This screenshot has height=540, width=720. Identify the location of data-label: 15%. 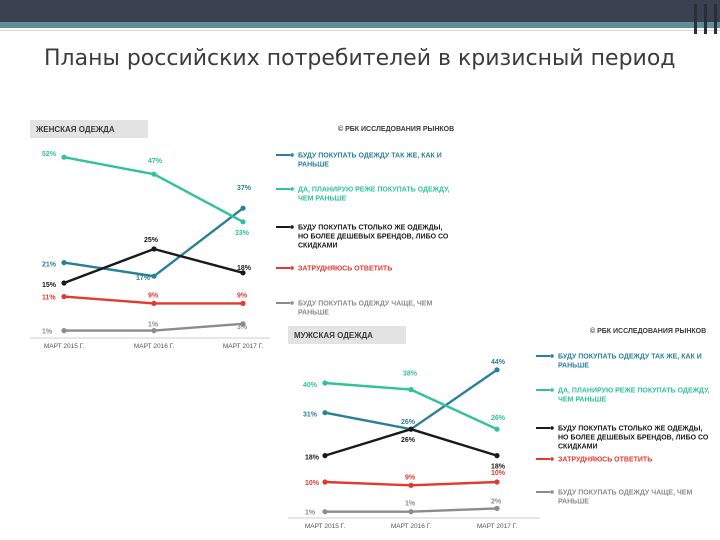
(49, 285).